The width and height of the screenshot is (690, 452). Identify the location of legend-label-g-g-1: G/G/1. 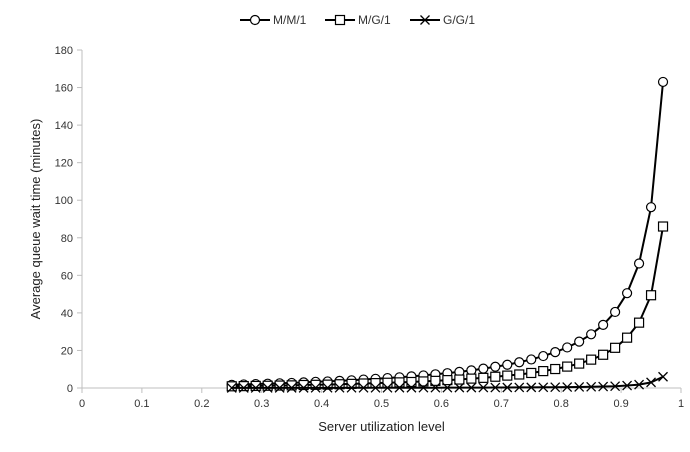
(459, 20).